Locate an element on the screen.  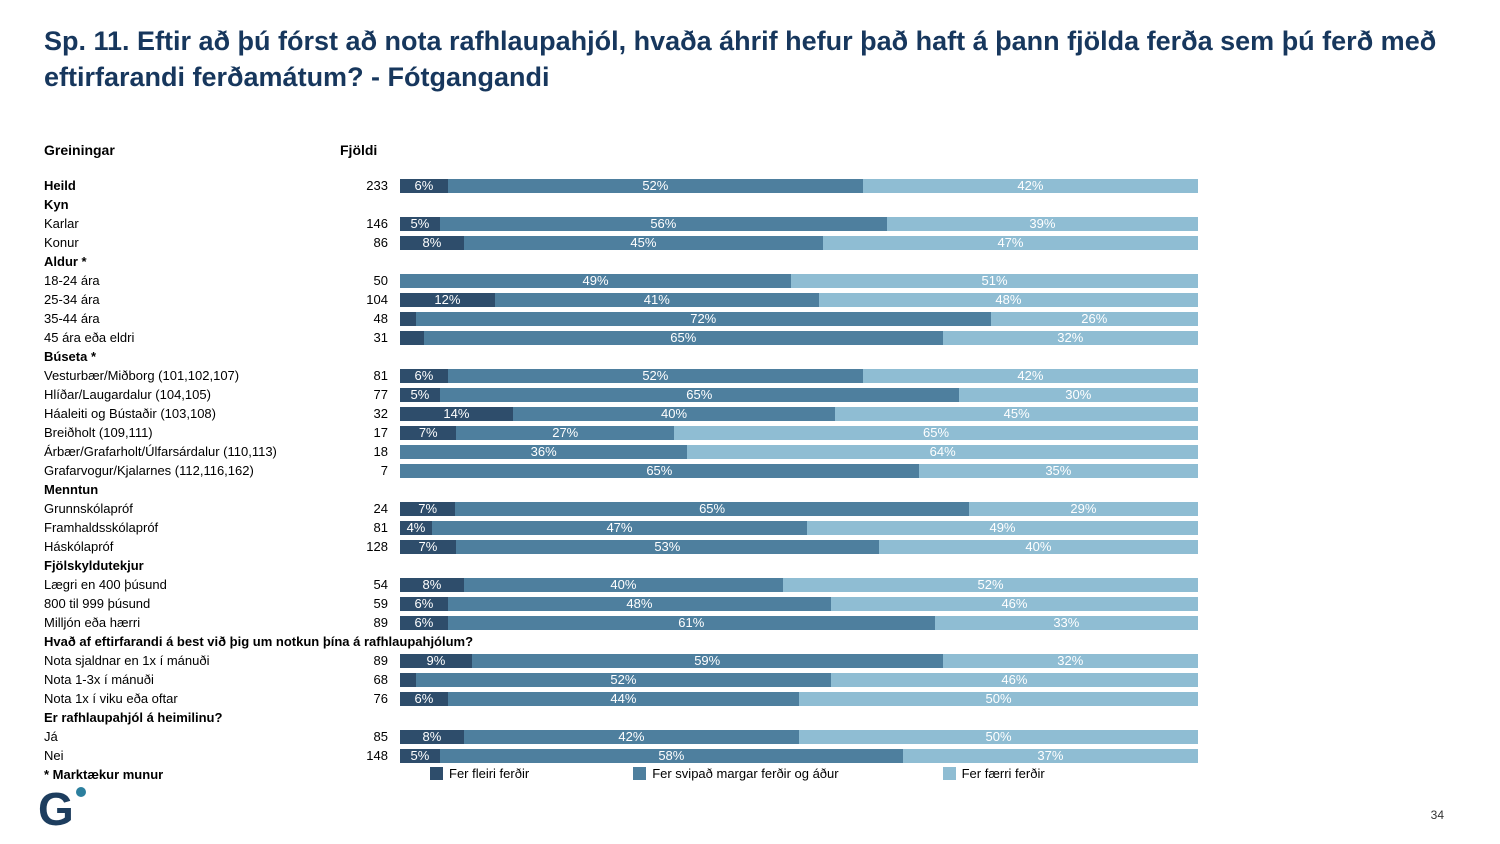
bar-segment: 26% is located at coordinates (1094, 318).